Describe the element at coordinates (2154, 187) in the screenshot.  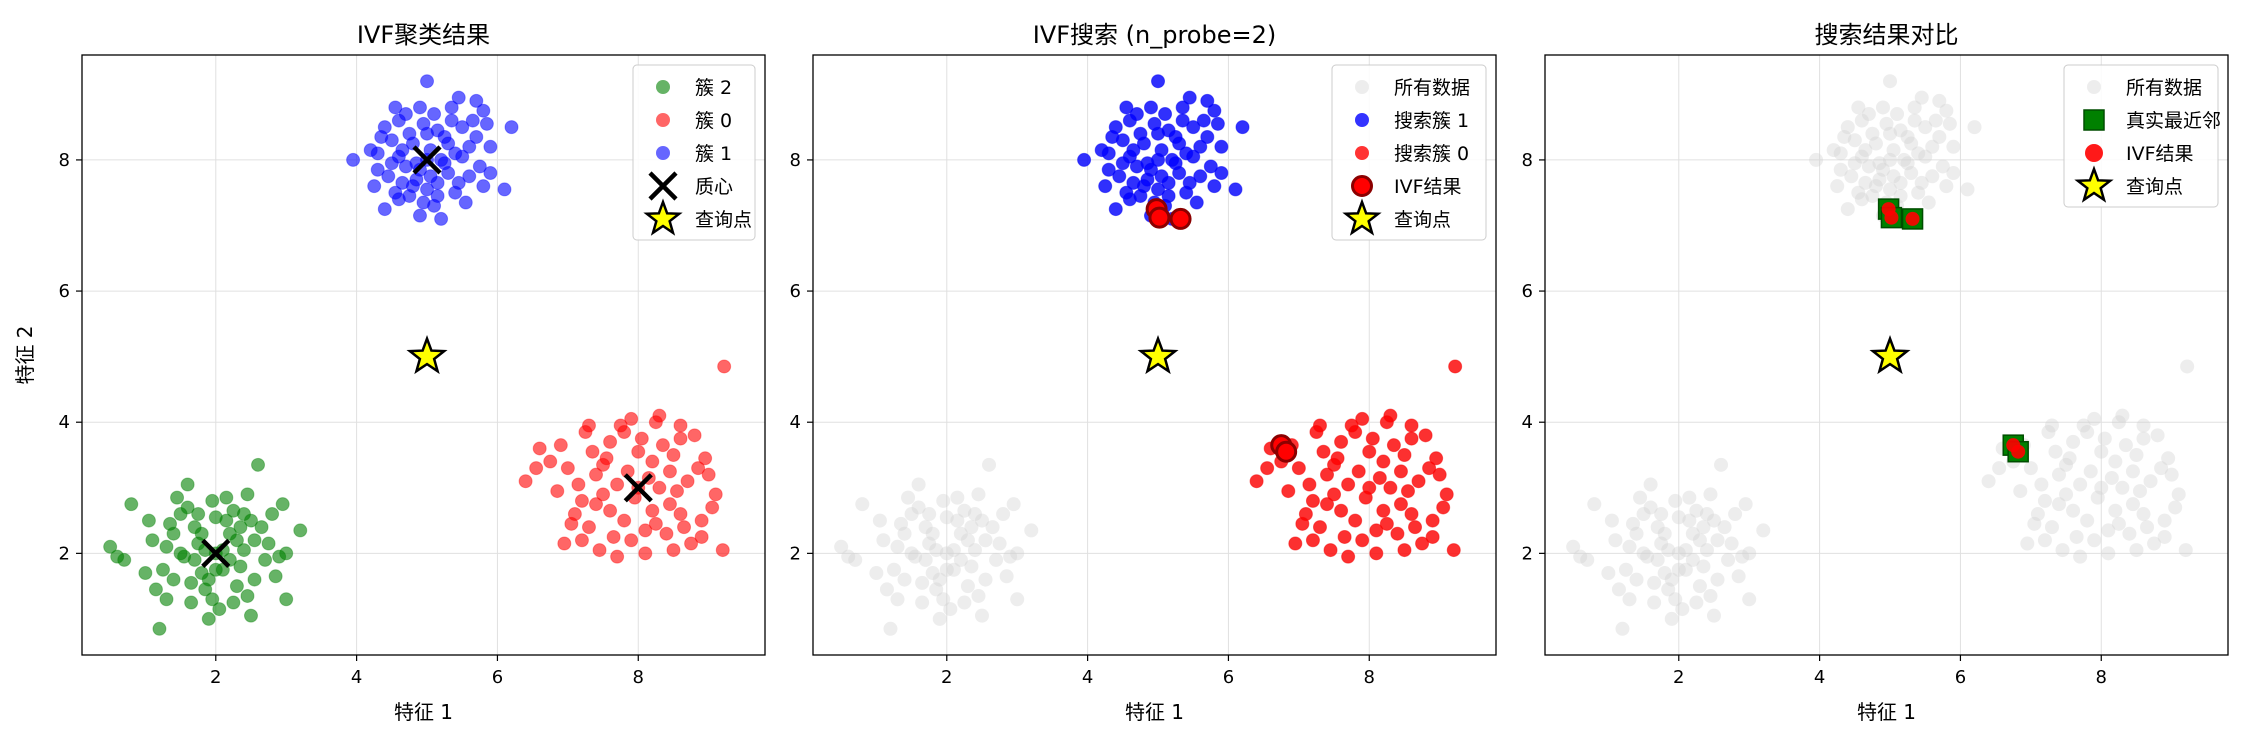
I see `legend-label: 查询点` at that location.